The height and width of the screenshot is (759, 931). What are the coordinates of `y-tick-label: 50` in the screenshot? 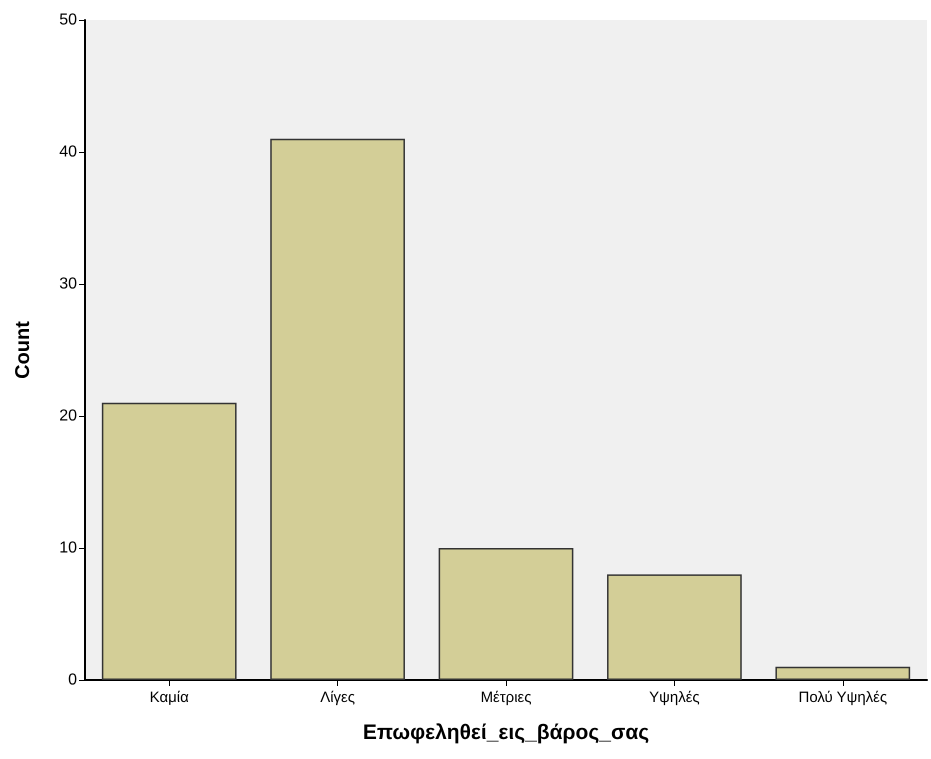 It's located at (68, 20).